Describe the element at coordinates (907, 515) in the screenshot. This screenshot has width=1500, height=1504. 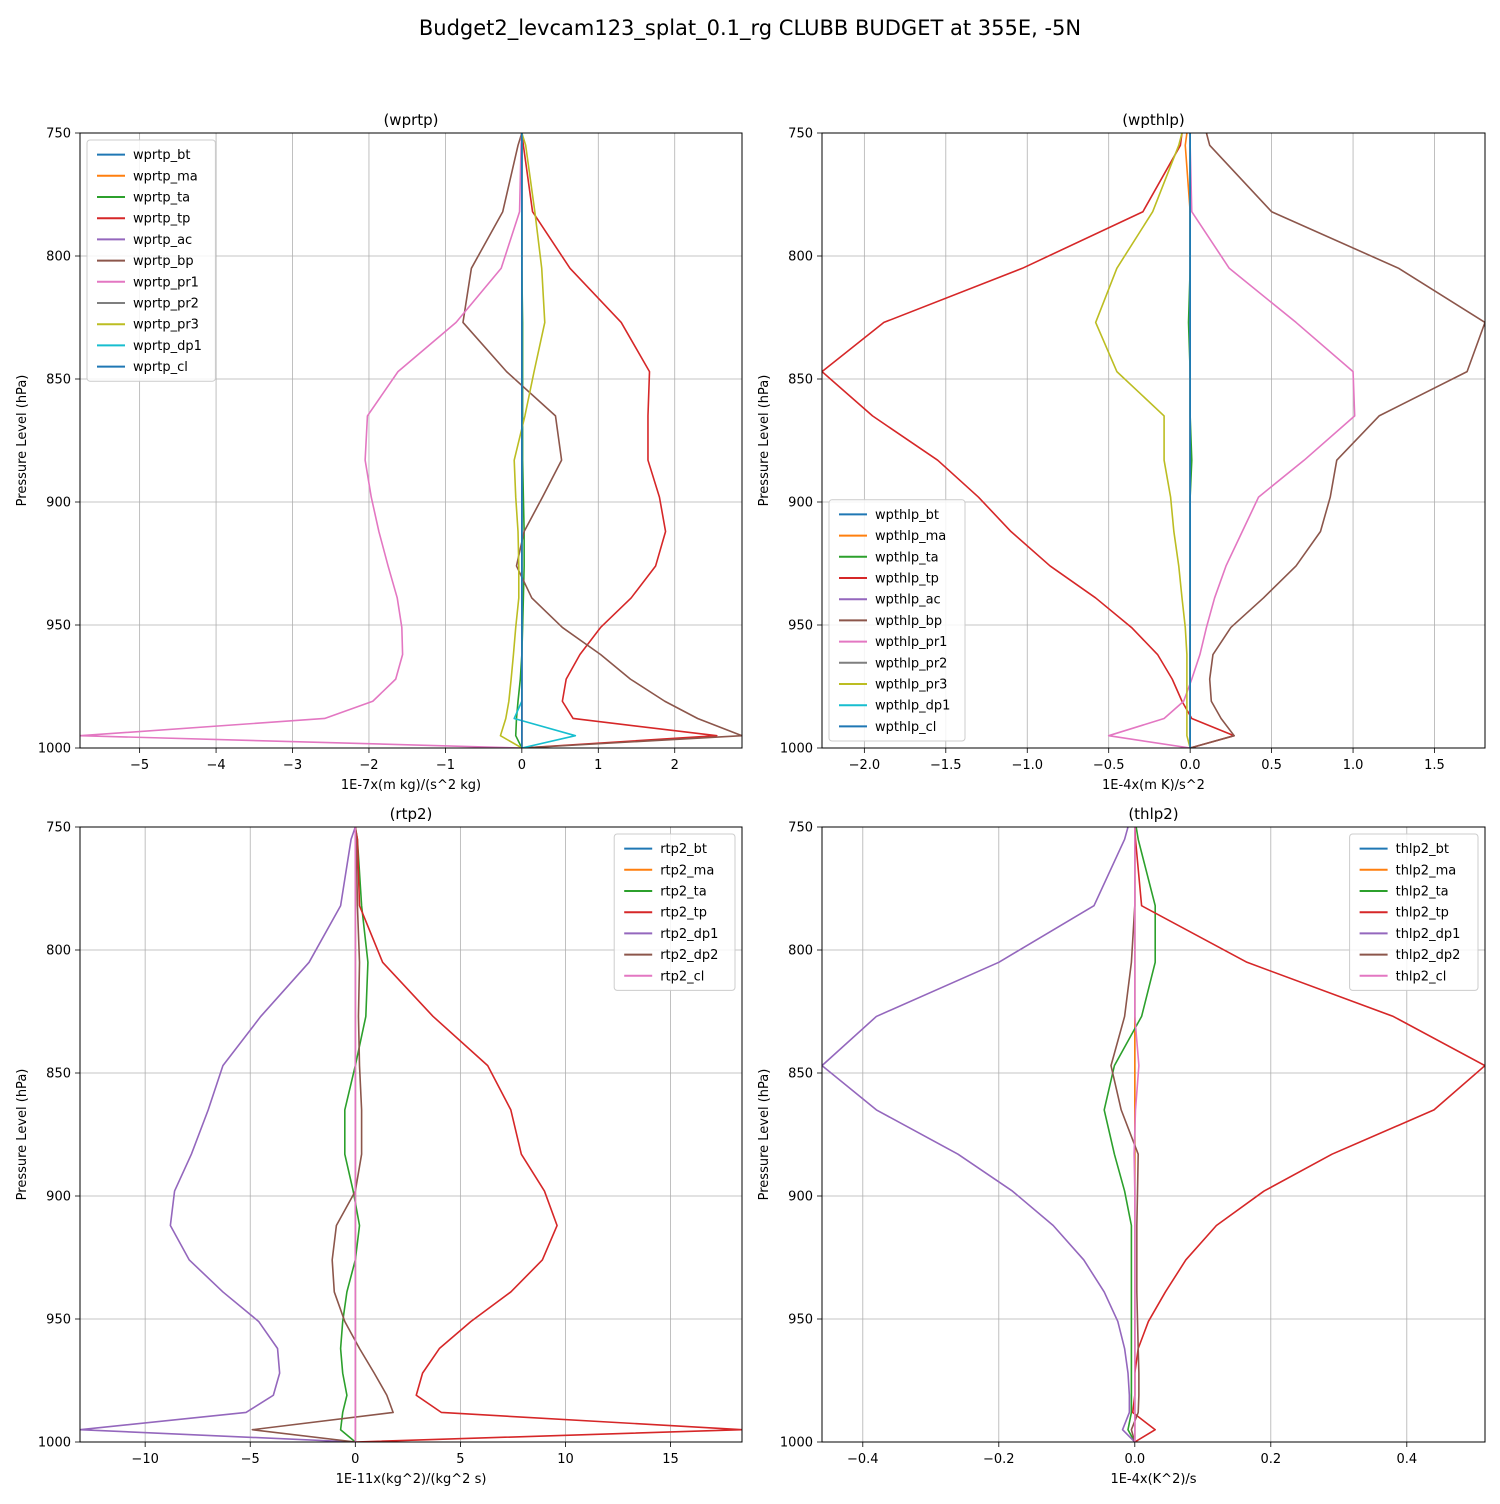
I see `legend-label: wpthlp_bt` at that location.